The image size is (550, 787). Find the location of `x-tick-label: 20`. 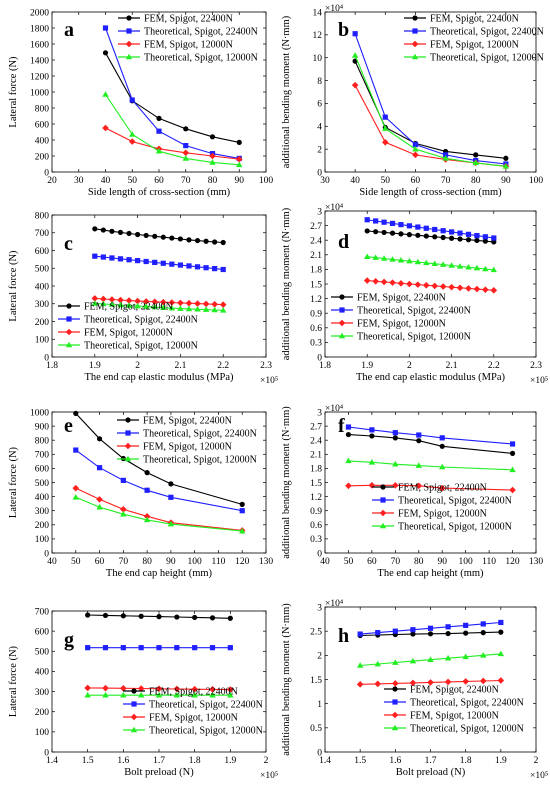

x-tick-label: 20 is located at coordinates (52, 181).